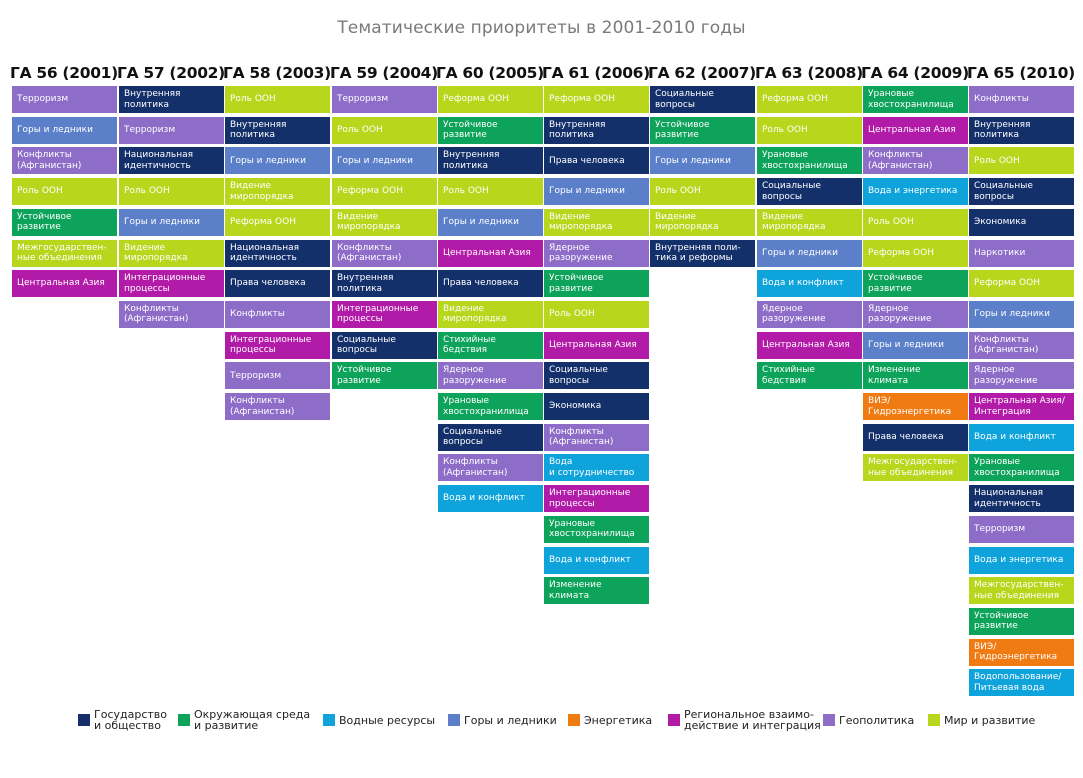  Describe the element at coordinates (877, 720) in the screenshot. I see `legend-label: Геополитика` at that location.